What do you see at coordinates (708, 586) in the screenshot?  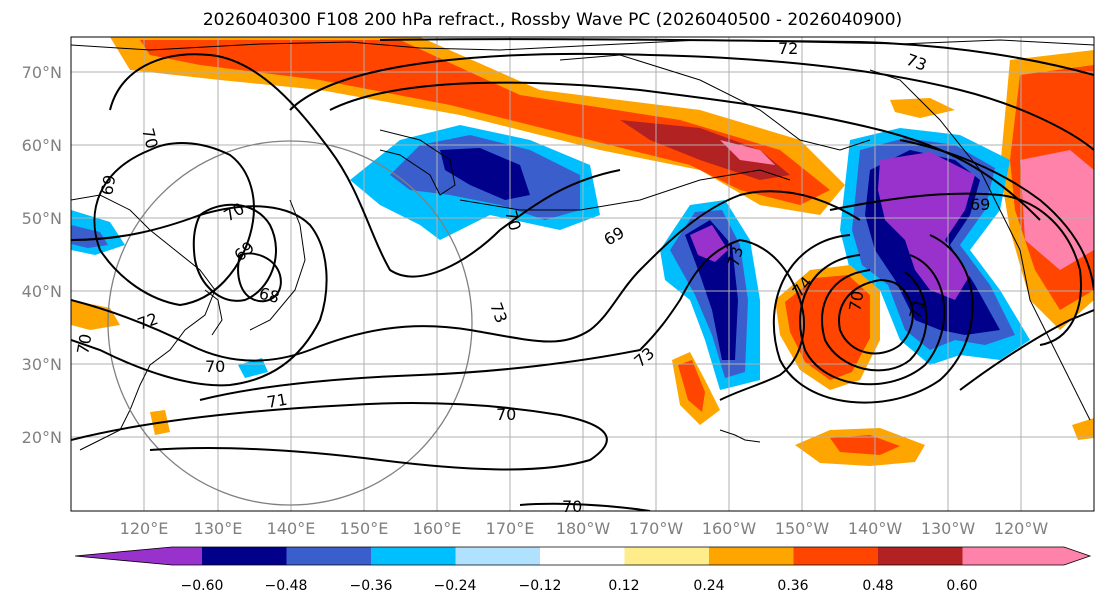 I see `colorbar-tick: 0.24` at bounding box center [708, 586].